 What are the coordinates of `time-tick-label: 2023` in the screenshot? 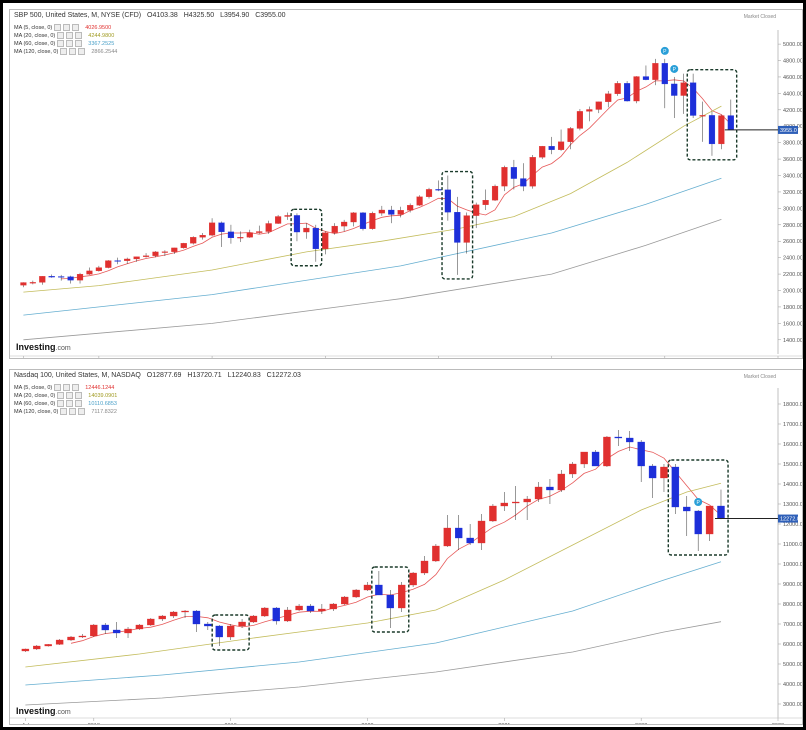 It's located at (778, 723).